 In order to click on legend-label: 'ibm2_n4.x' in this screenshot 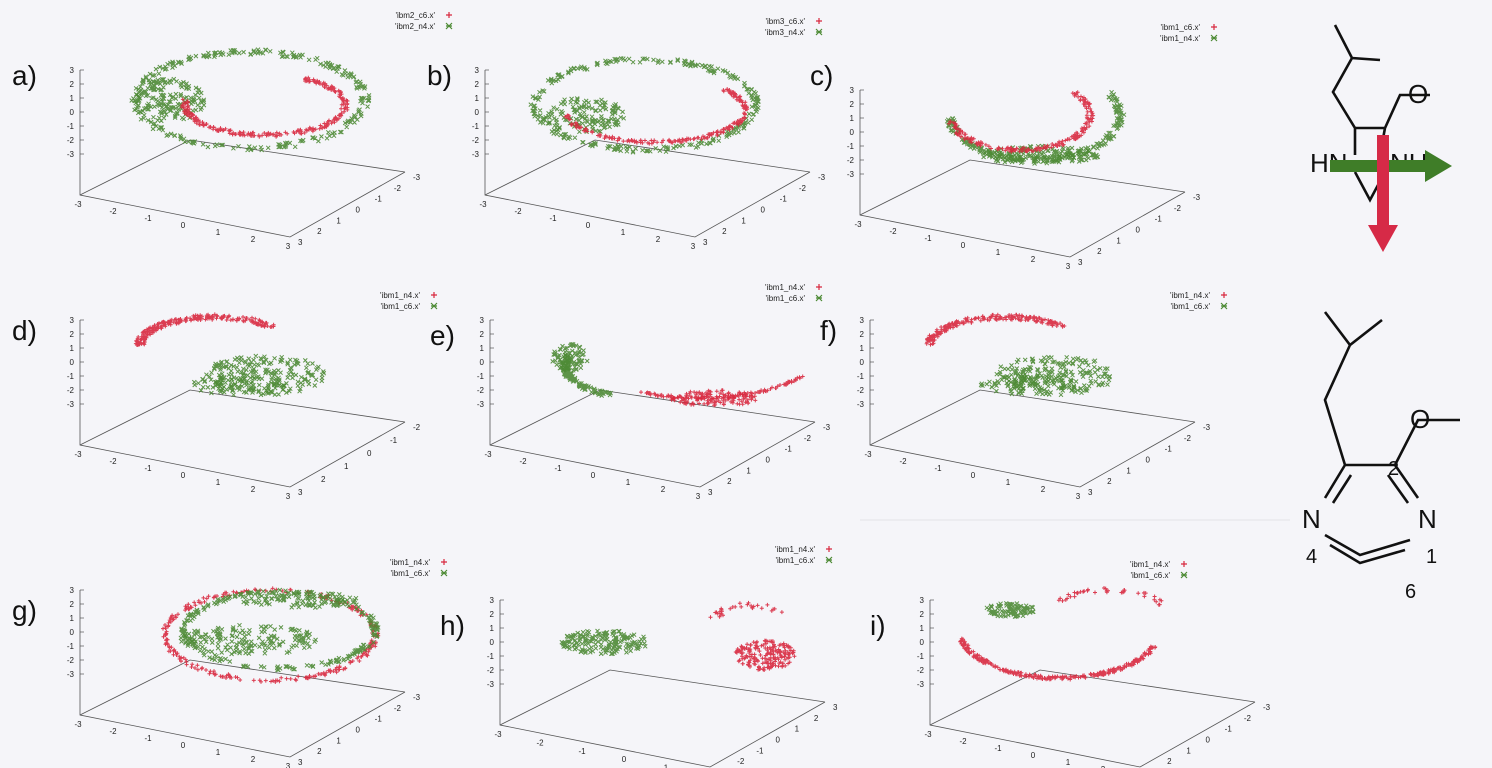, I will do `click(415, 26)`.